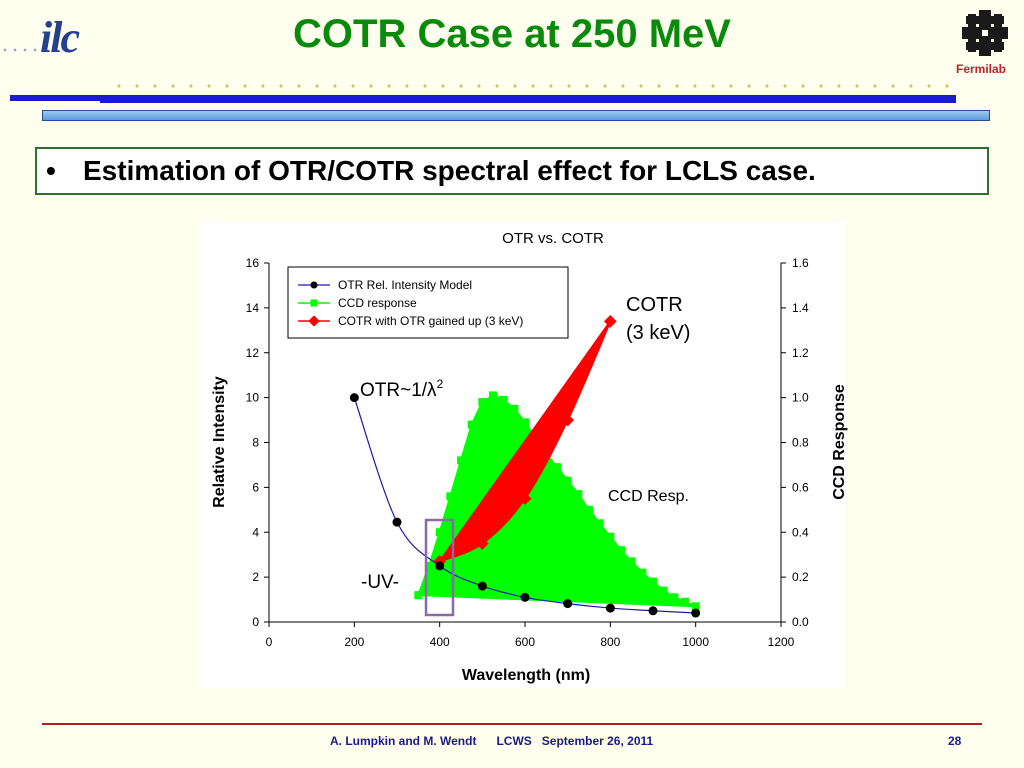 This screenshot has width=1024, height=768. What do you see at coordinates (781, 642) in the screenshot?
I see `x-tick-label: 1200` at bounding box center [781, 642].